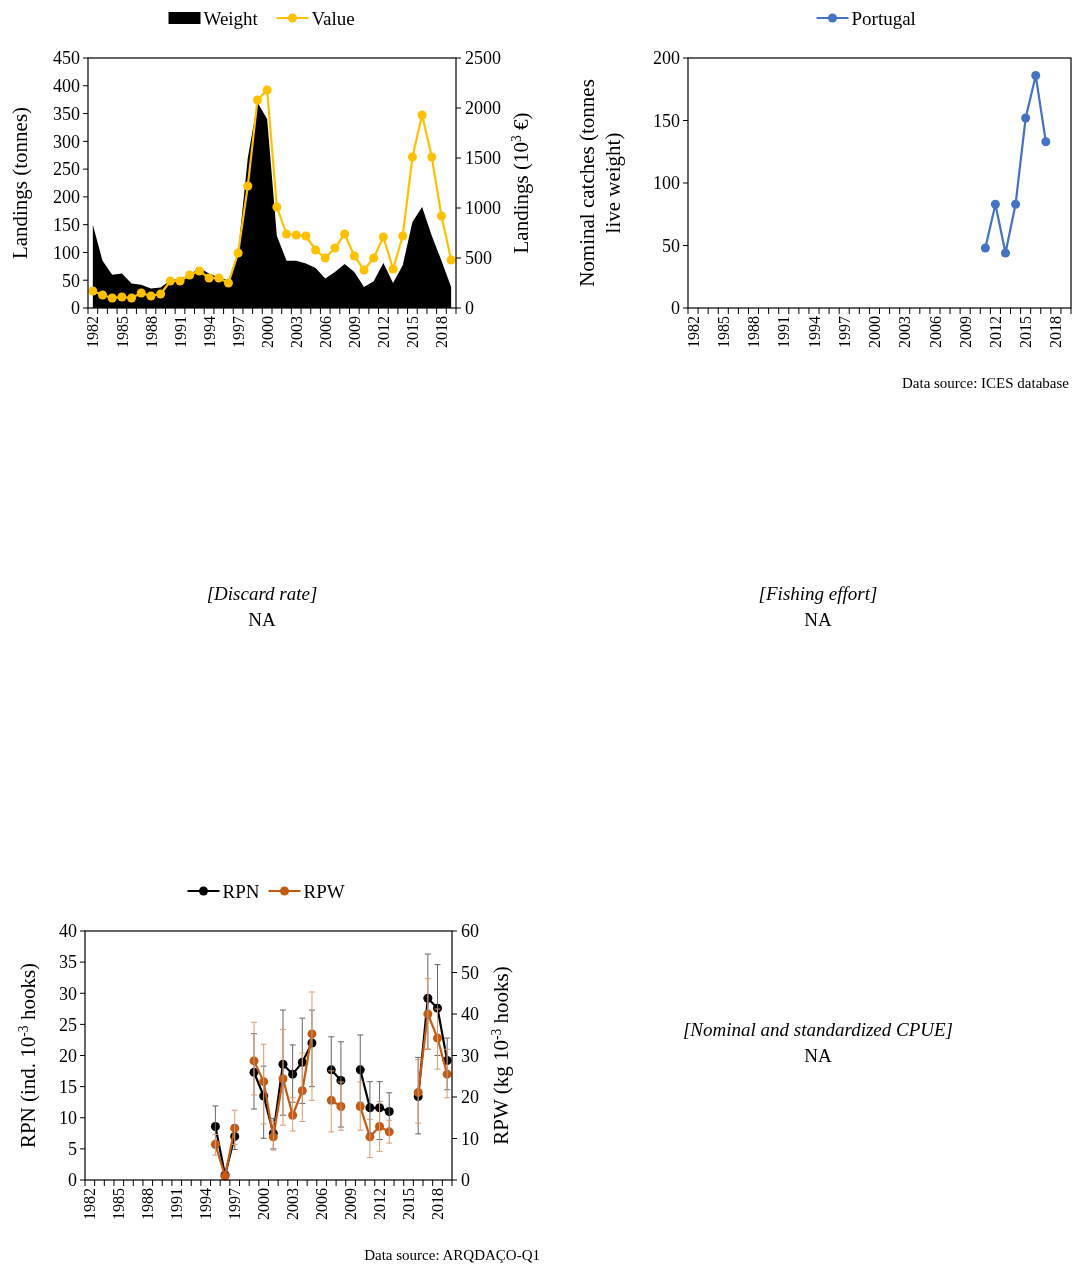 The image size is (1075, 1266). What do you see at coordinates (68, 962) in the screenshot?
I see `y-tick-label: 35` at bounding box center [68, 962].